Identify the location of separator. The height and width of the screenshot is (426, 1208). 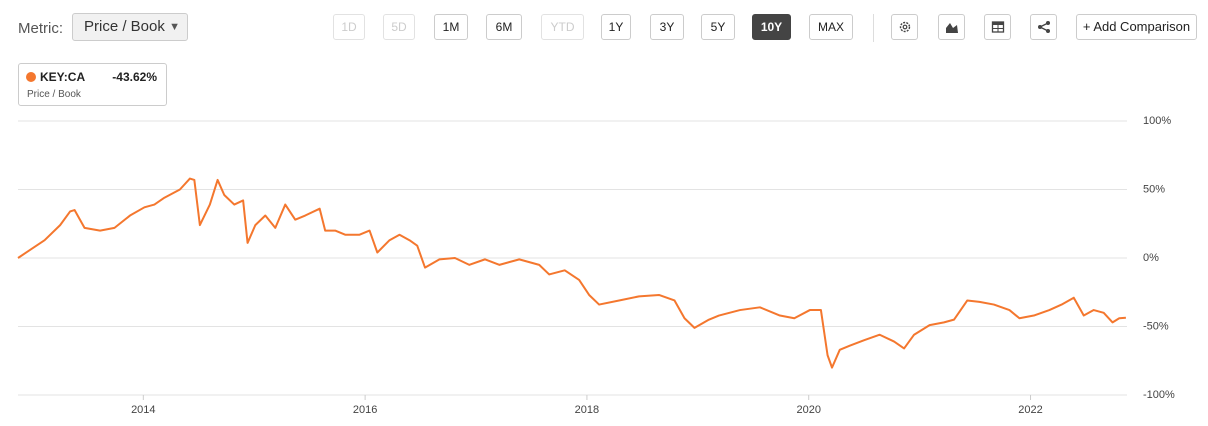
(873, 28).